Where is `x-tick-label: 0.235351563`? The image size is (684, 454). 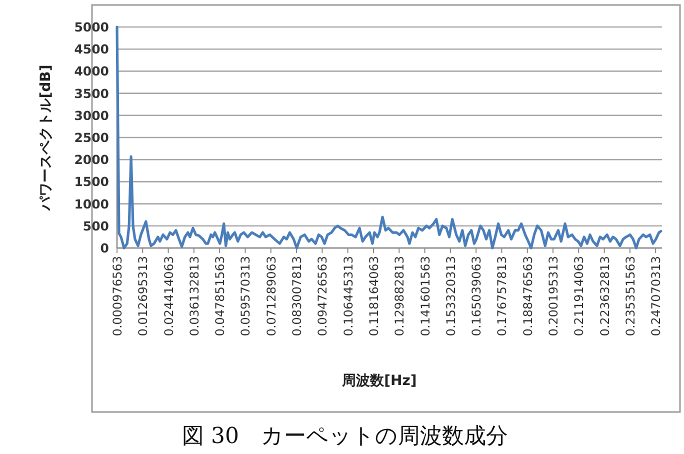
x-tick-label: 0.235351563 is located at coordinates (630, 296).